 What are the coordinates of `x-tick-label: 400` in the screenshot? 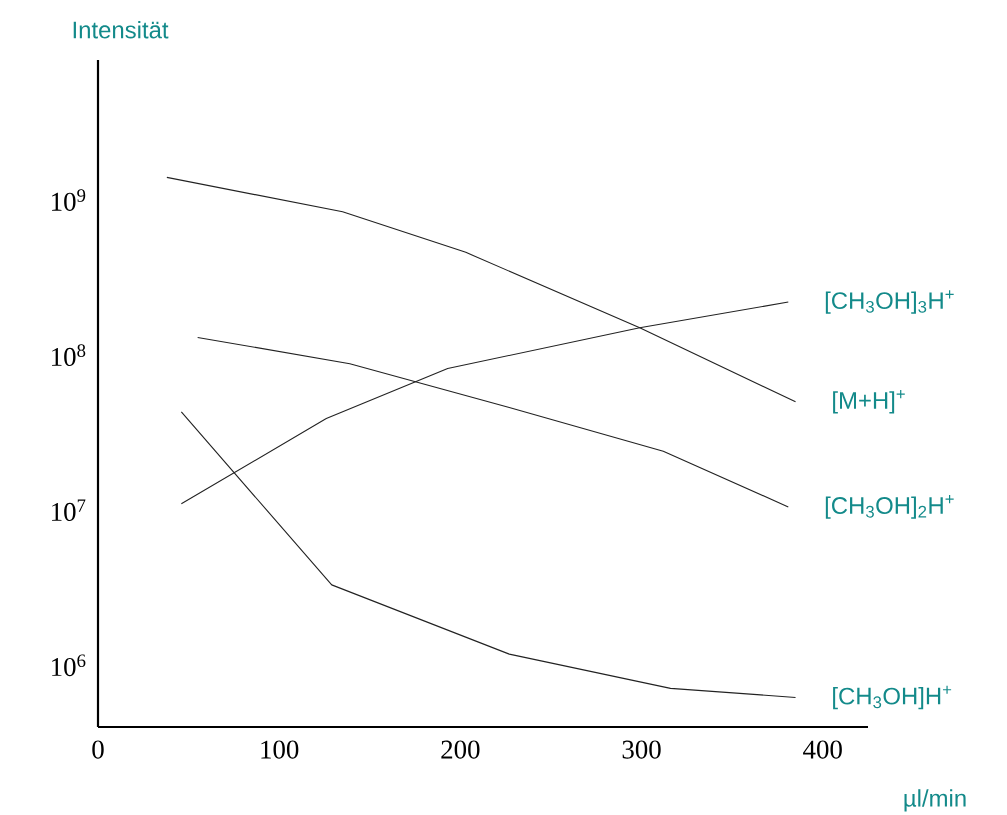 It's located at (822, 749).